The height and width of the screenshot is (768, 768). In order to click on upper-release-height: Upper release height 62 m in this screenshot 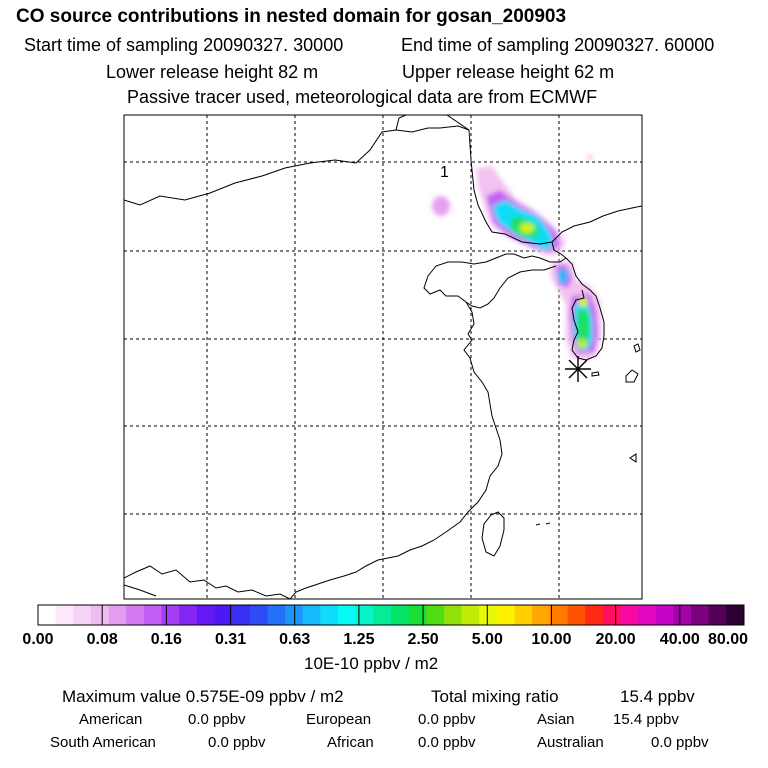, I will do `click(508, 72)`.